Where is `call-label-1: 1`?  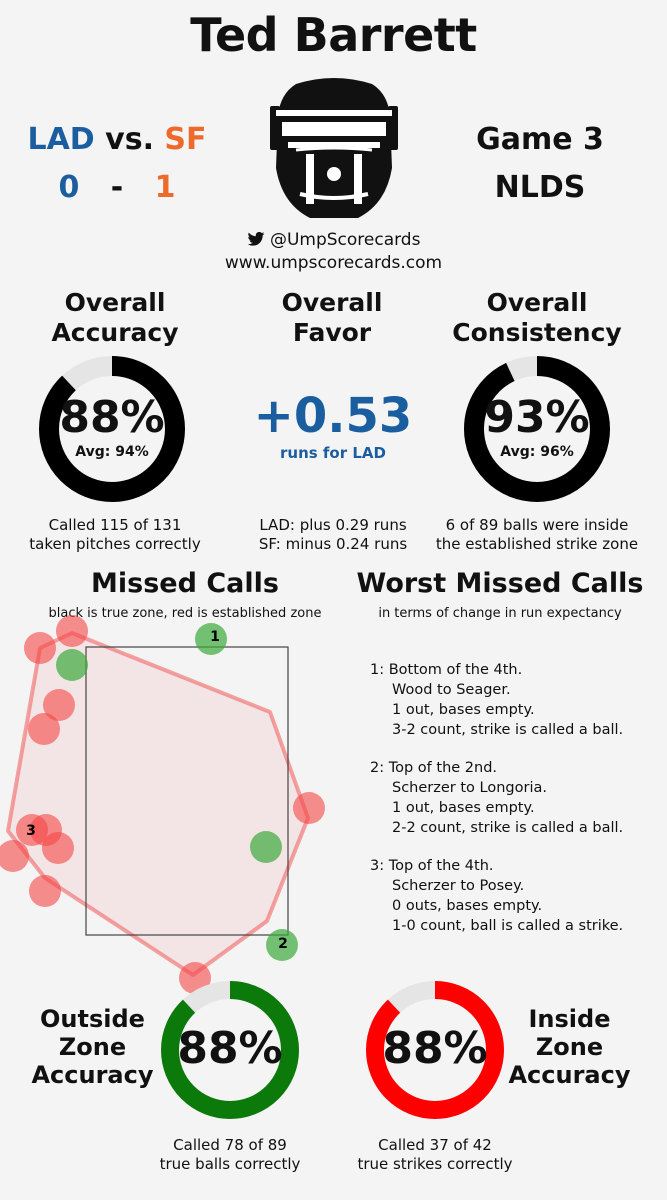
call-label-1: 1 is located at coordinates (215, 637).